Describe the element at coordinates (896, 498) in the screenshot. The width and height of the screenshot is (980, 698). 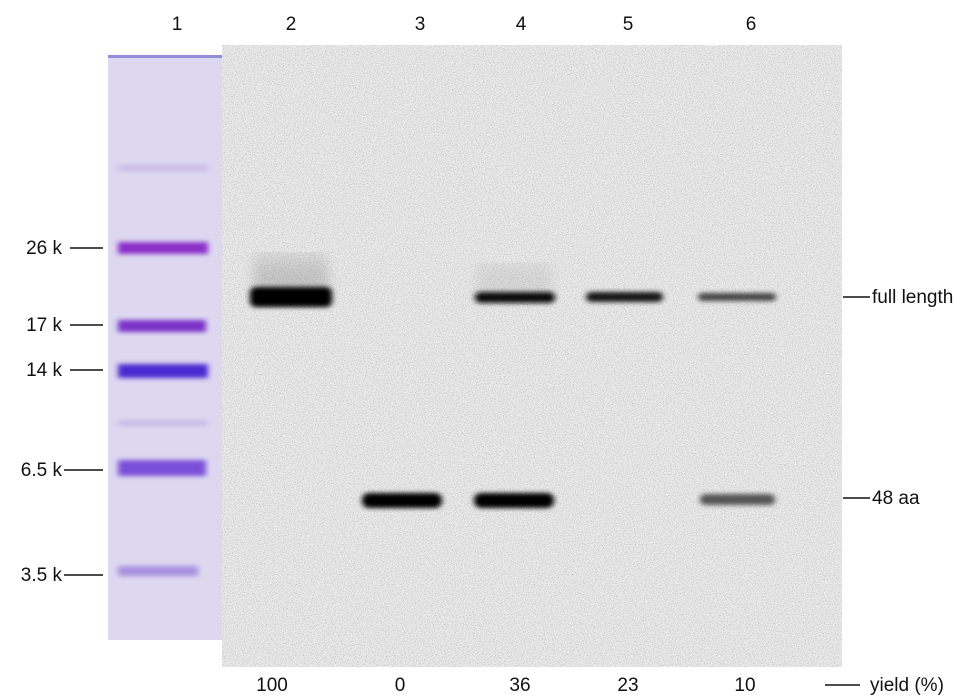
I see `band-label: 48 aa` at that location.